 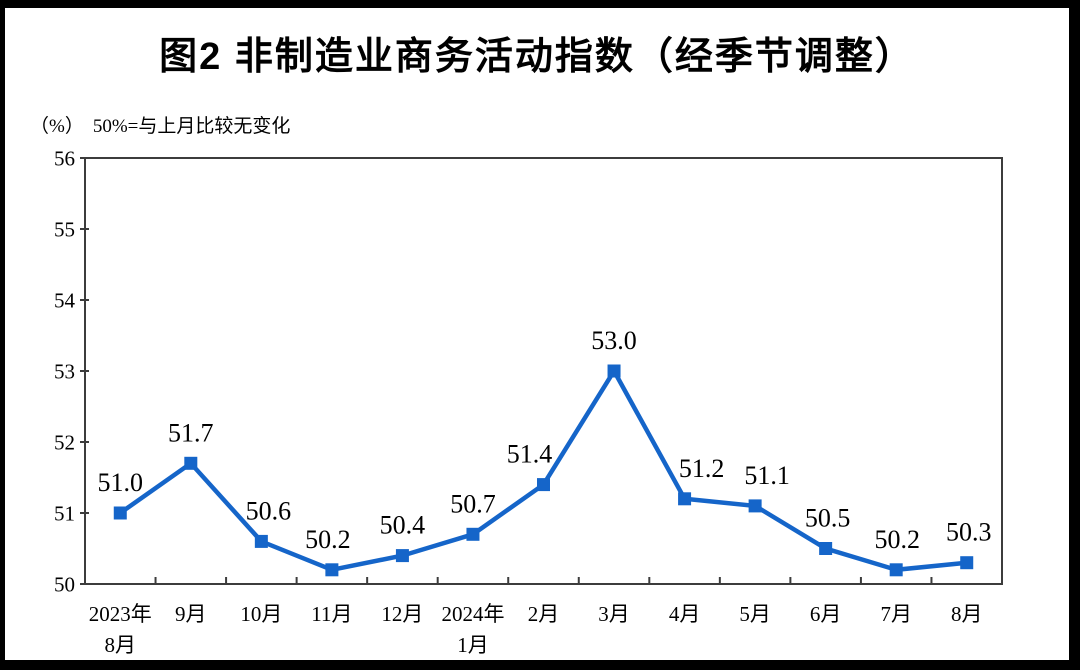 What do you see at coordinates (191, 432) in the screenshot?
I see `data-point-label: 51.7` at bounding box center [191, 432].